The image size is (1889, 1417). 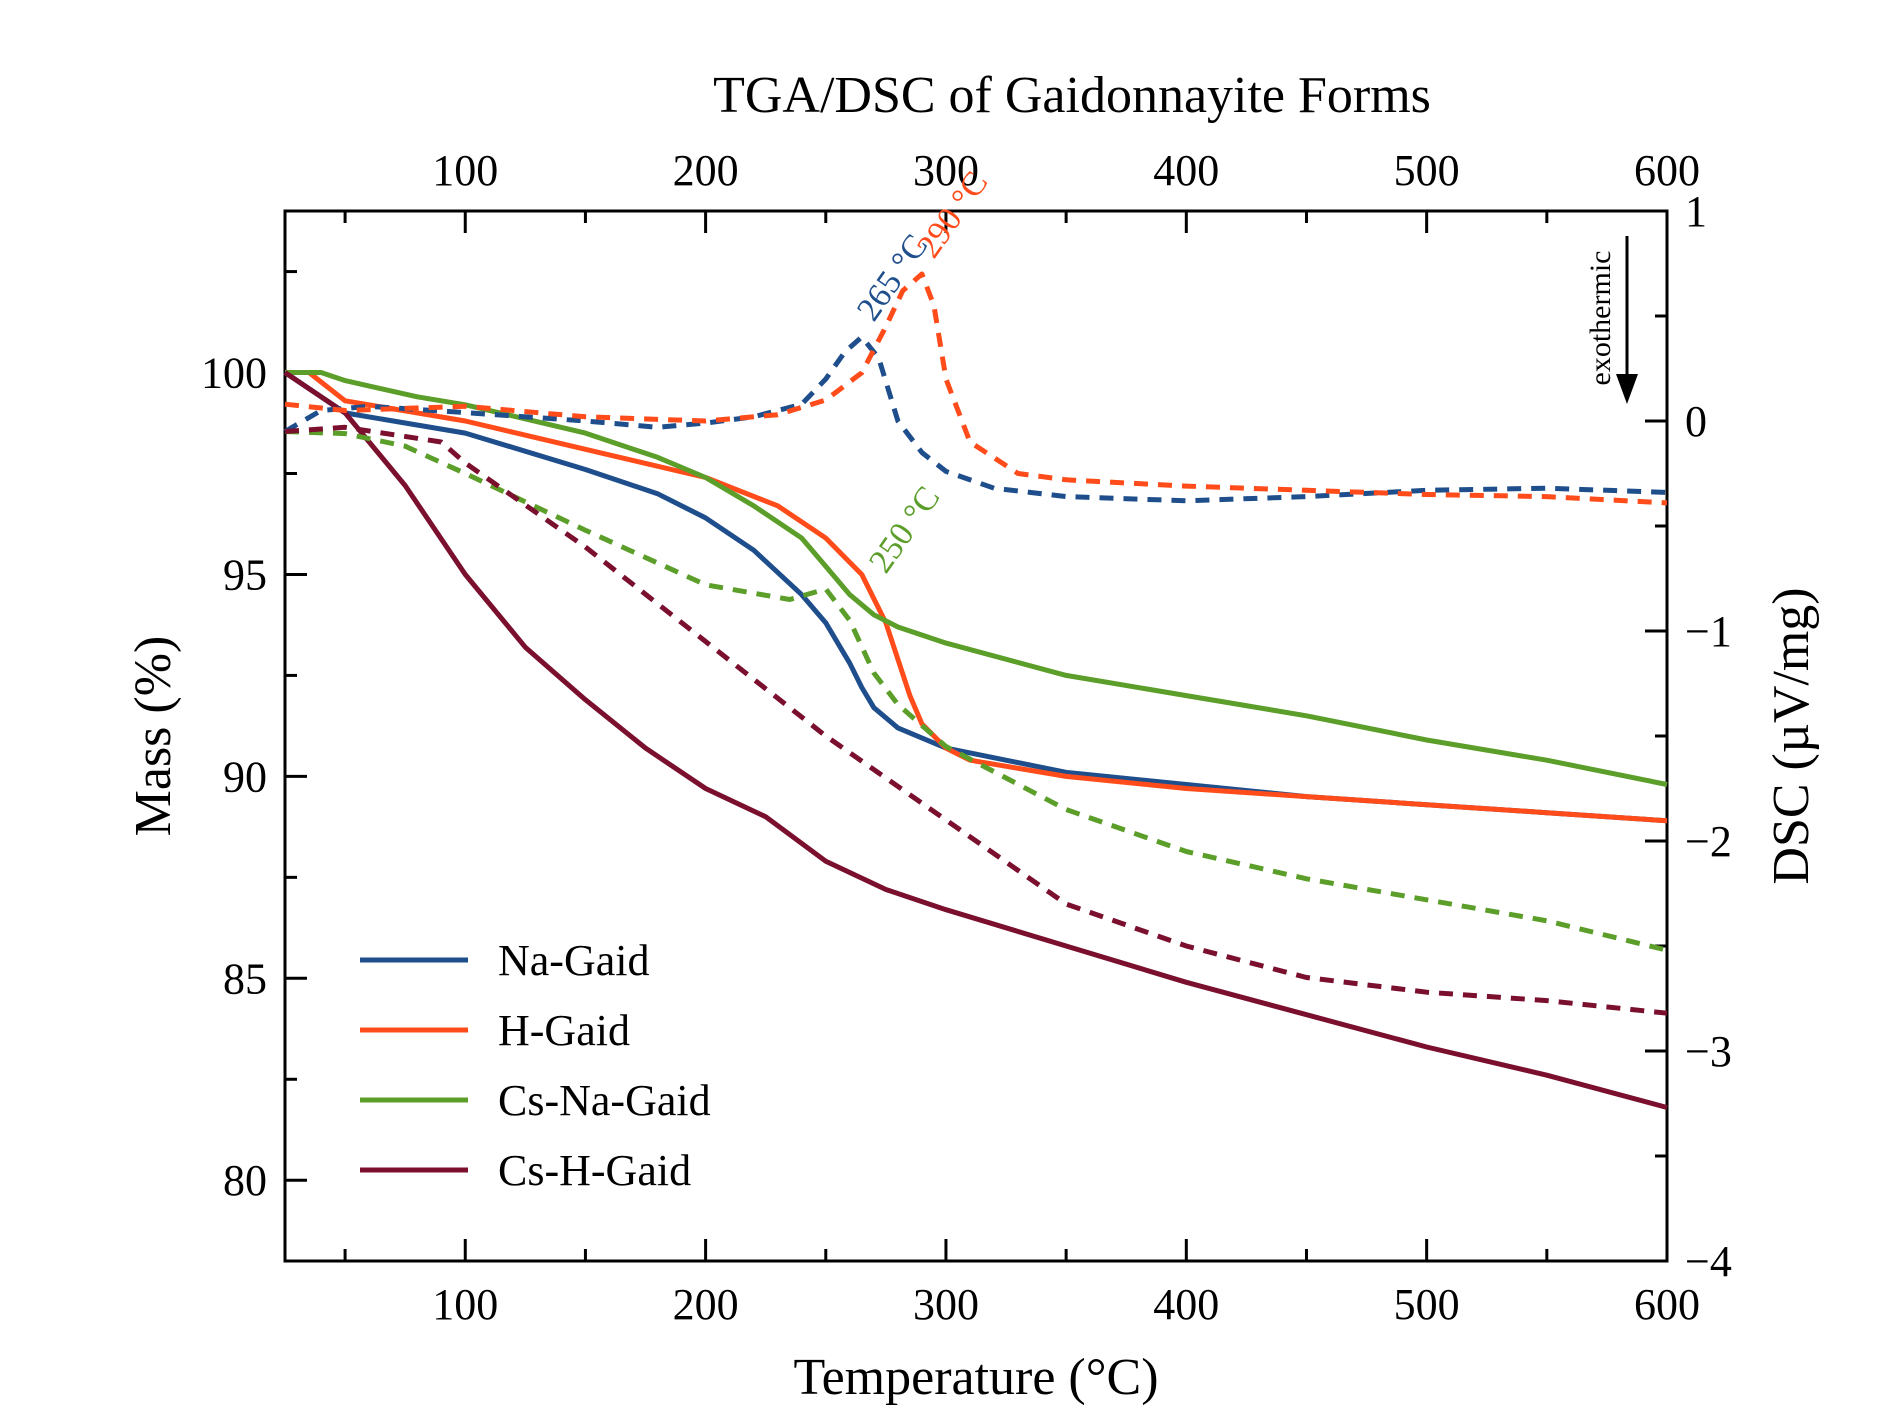 I want to click on legend-label: Cs-H-Gaid, so click(x=594, y=1170).